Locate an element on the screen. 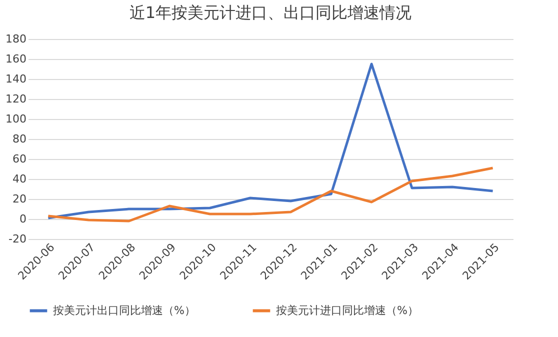 The width and height of the screenshot is (558, 337). y-tick-label: 80 is located at coordinates (19, 139).